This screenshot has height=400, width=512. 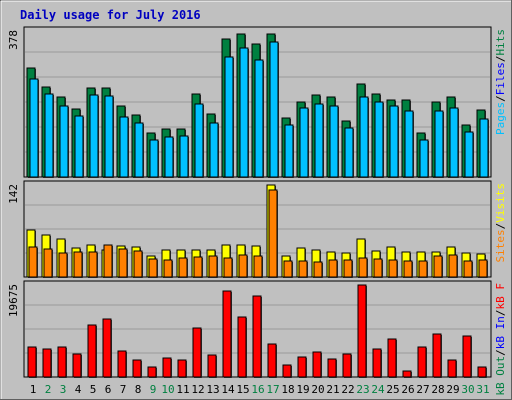 I want to click on x-tick-label-23: 23, so click(x=362, y=389).